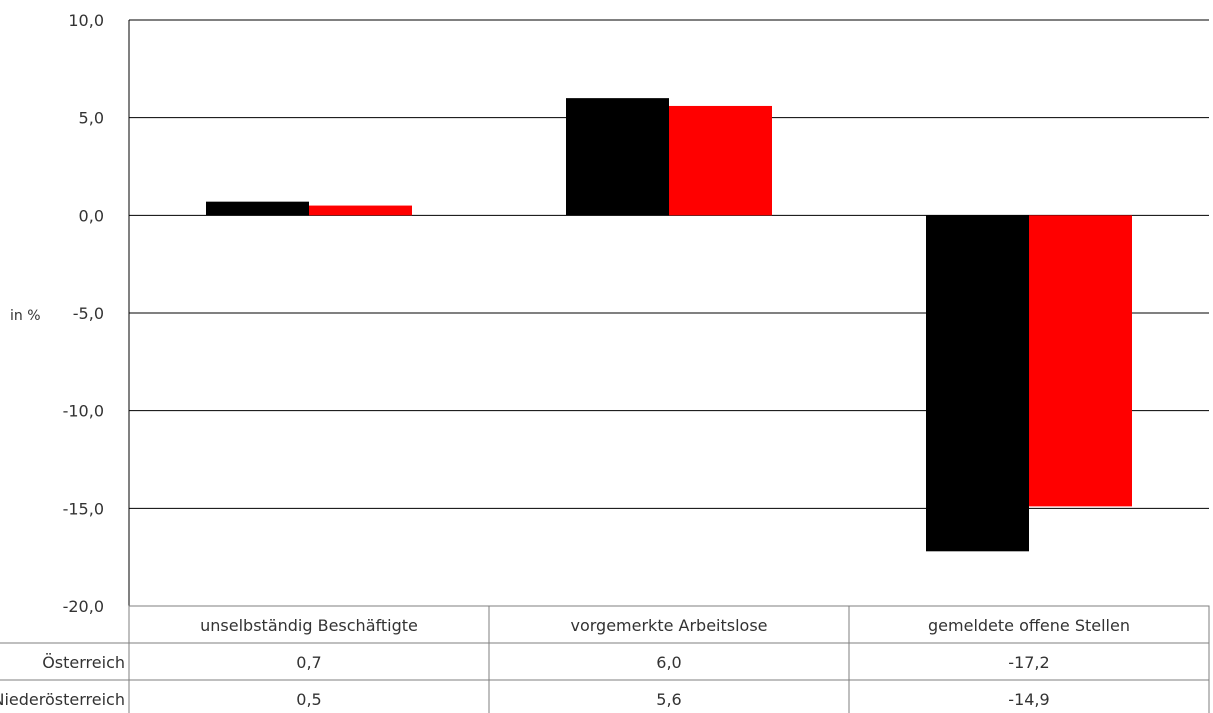 The width and height of the screenshot is (1213, 713). Describe the element at coordinates (88, 313) in the screenshot. I see `y-tick-label: -5,0` at that location.